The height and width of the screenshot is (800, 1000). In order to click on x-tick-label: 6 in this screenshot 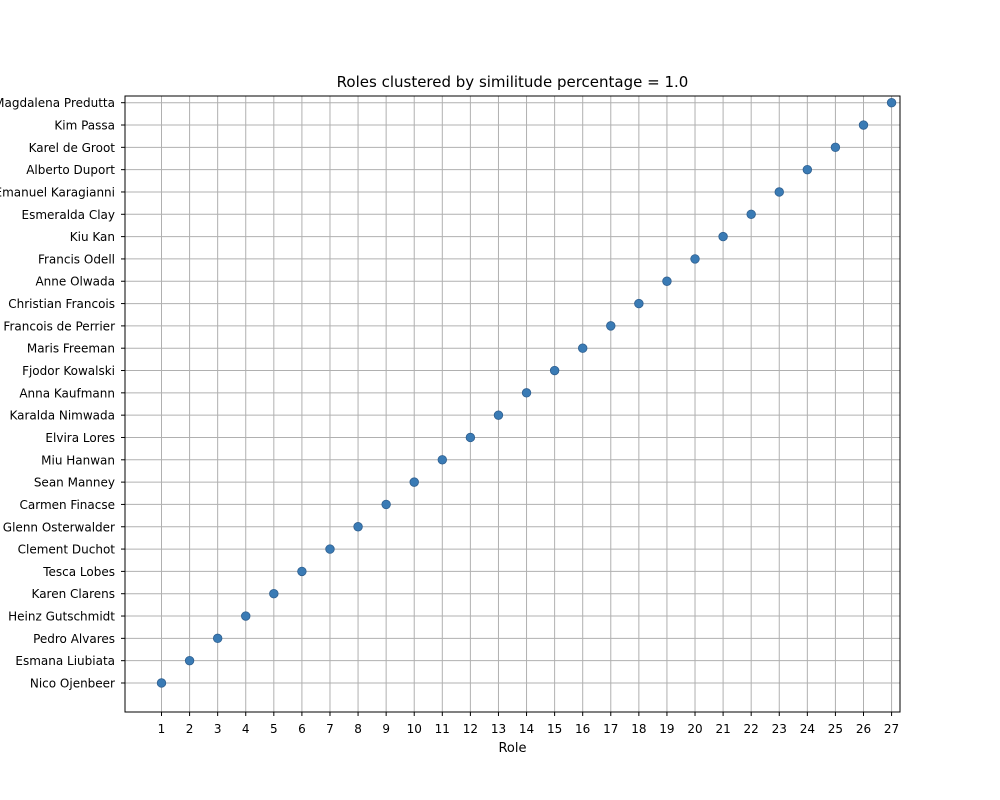, I will do `click(302, 729)`.